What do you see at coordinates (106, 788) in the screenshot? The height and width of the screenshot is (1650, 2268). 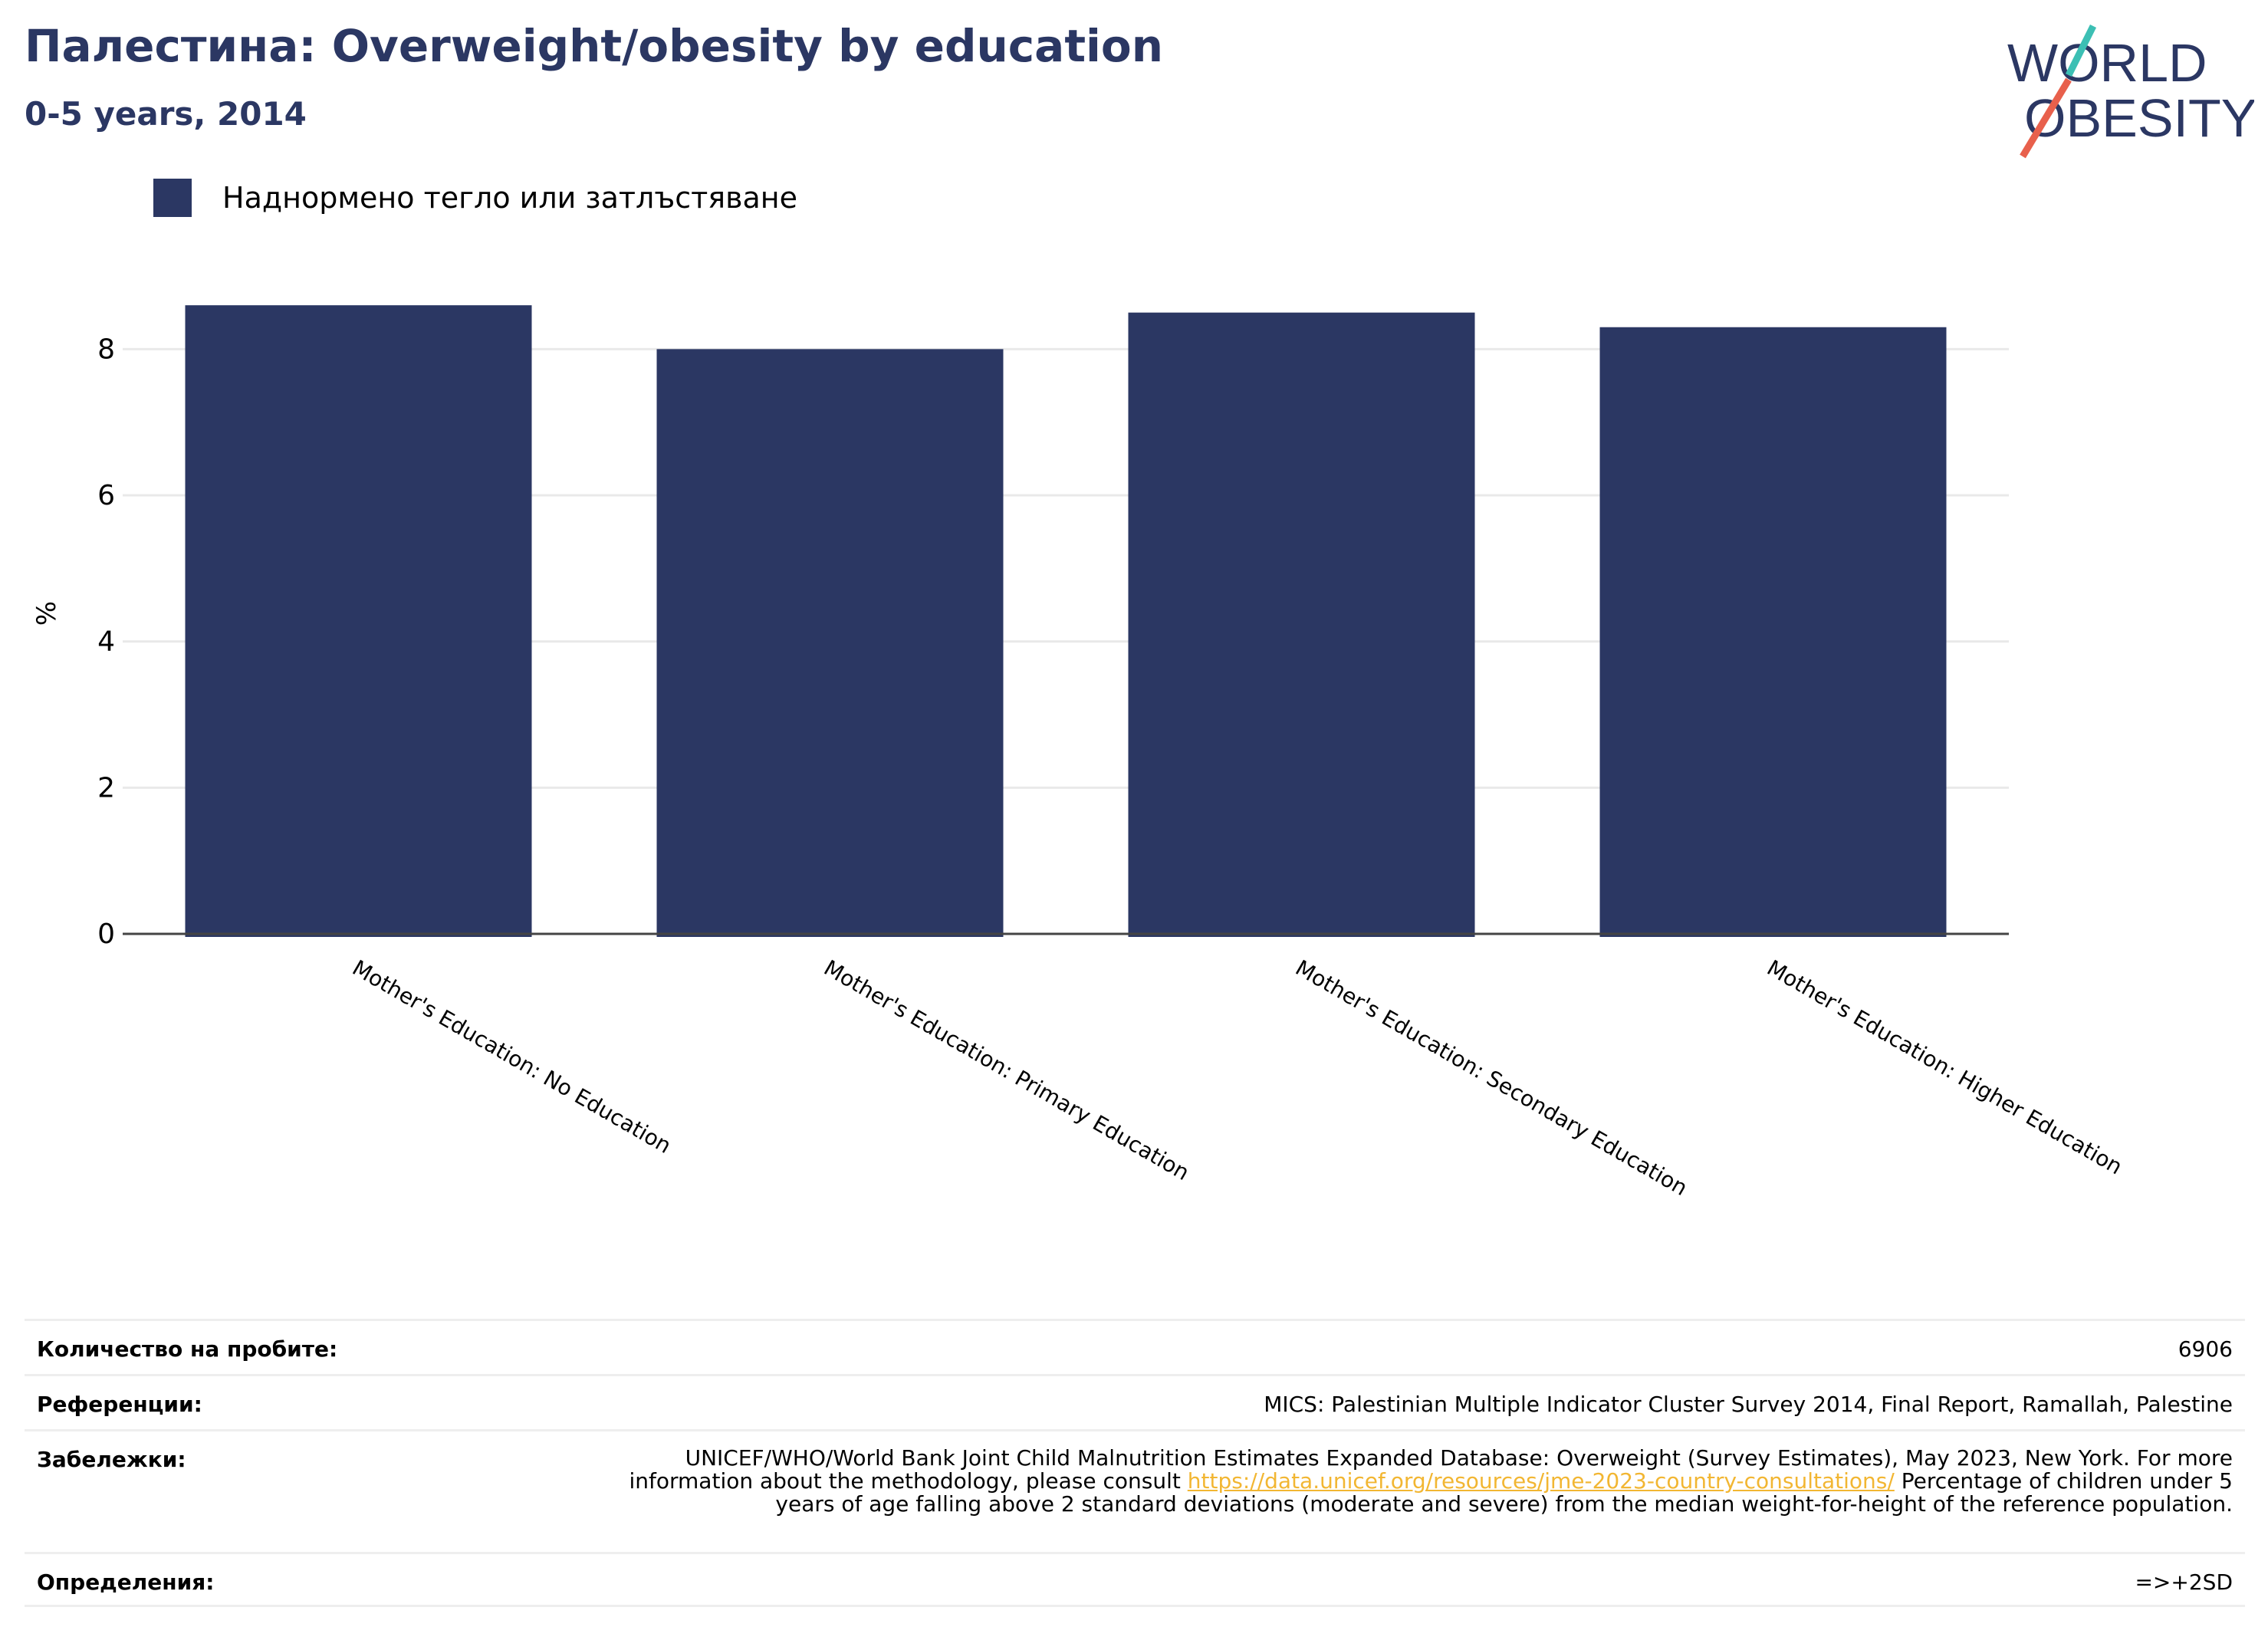 I see `y-tick-label: 2` at bounding box center [106, 788].